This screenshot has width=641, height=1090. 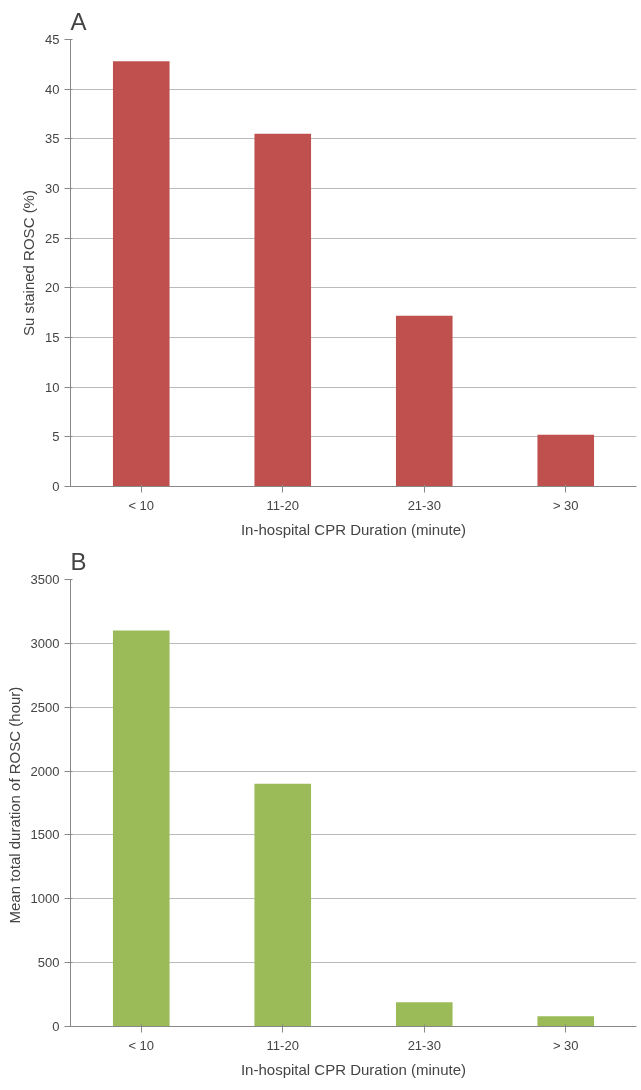 What do you see at coordinates (45, 835) in the screenshot?
I see `y-tick-label: 1500` at bounding box center [45, 835].